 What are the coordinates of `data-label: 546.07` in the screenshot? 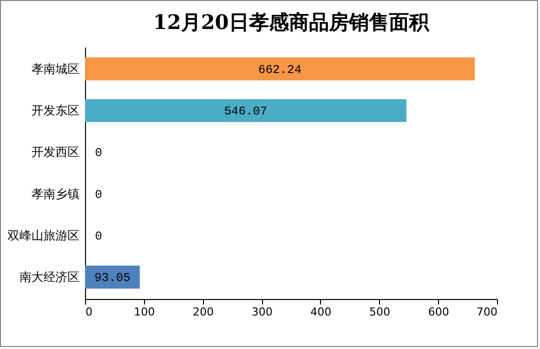 It's located at (246, 111).